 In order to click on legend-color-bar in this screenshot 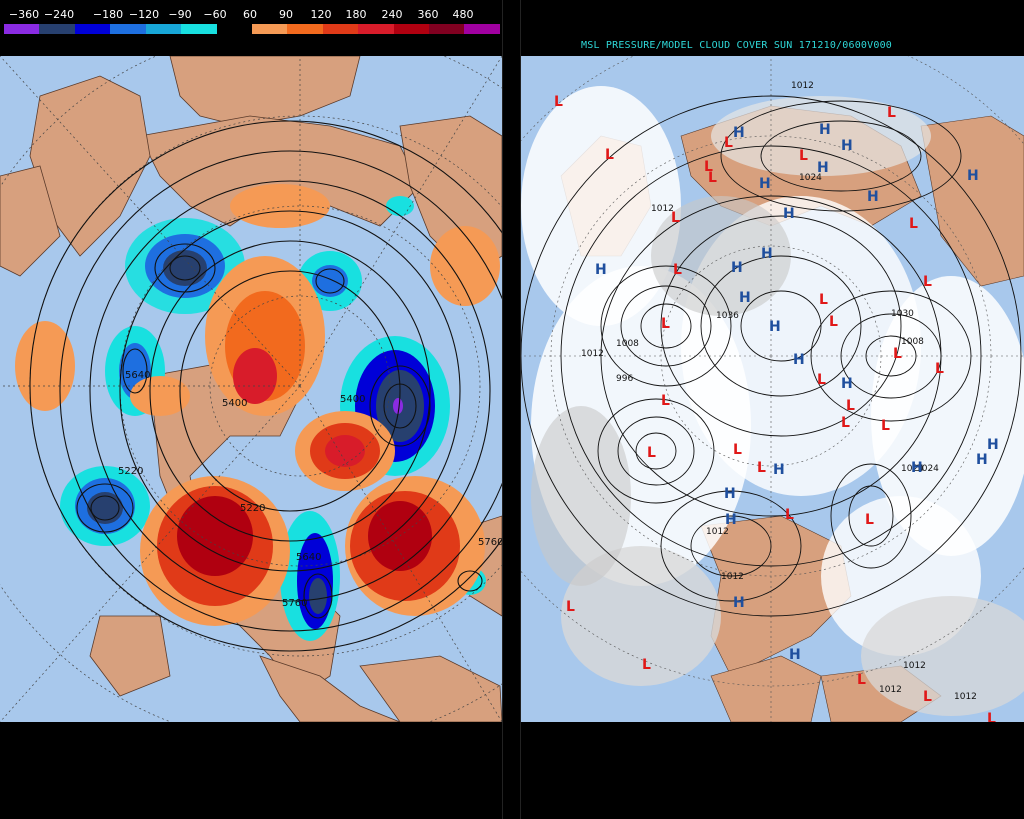, I will do `click(252, 29)`.